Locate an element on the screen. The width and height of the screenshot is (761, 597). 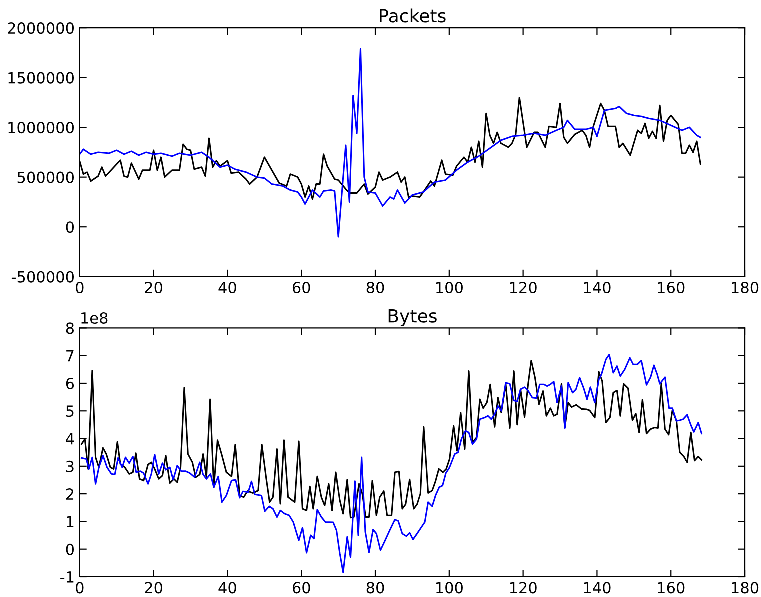
text: 1e8 is located at coordinates (95, 318).